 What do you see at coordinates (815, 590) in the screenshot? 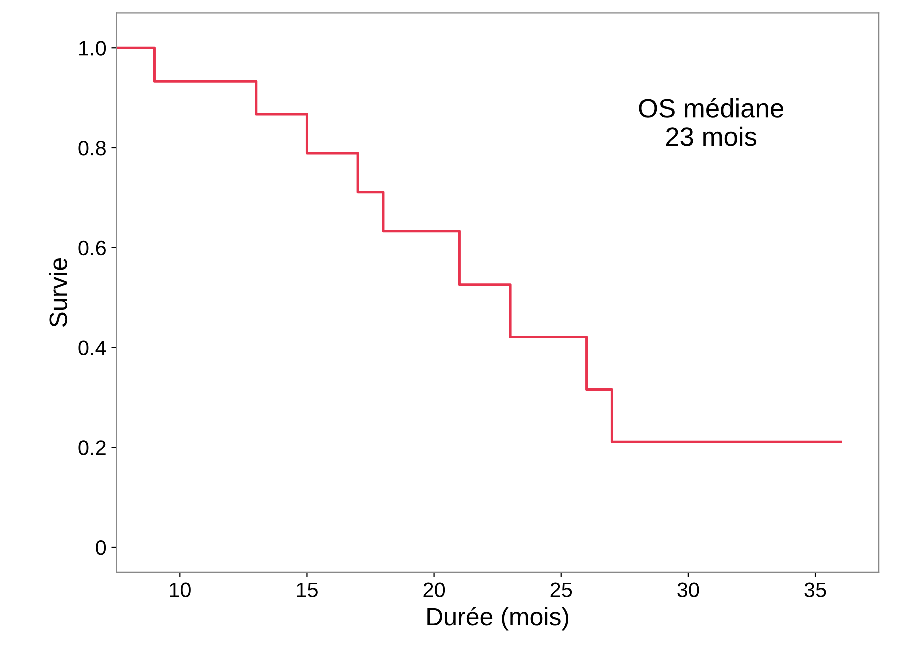
I see `x-tick-label: 35` at bounding box center [815, 590].